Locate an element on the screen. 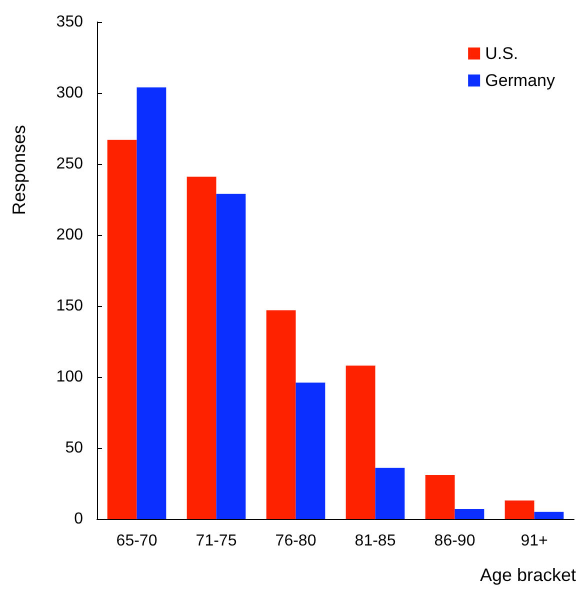 This screenshot has height=590, width=580. y-tick-label: 100 is located at coordinates (70, 377).